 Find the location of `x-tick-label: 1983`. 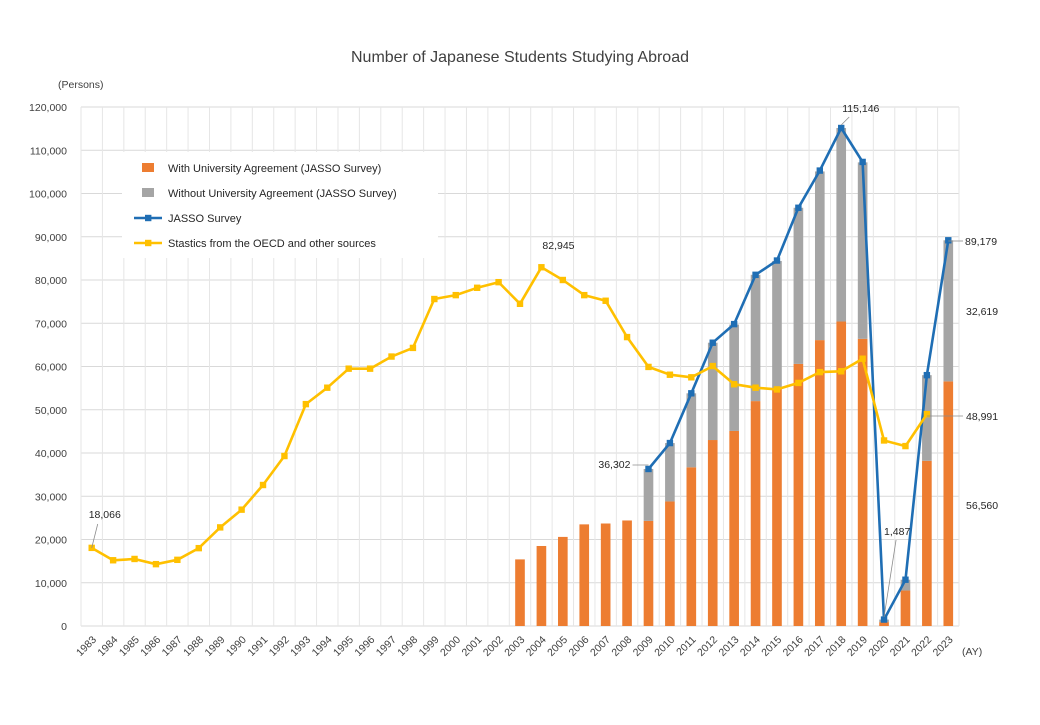

x-tick-label: 1983 is located at coordinates (86, 646).